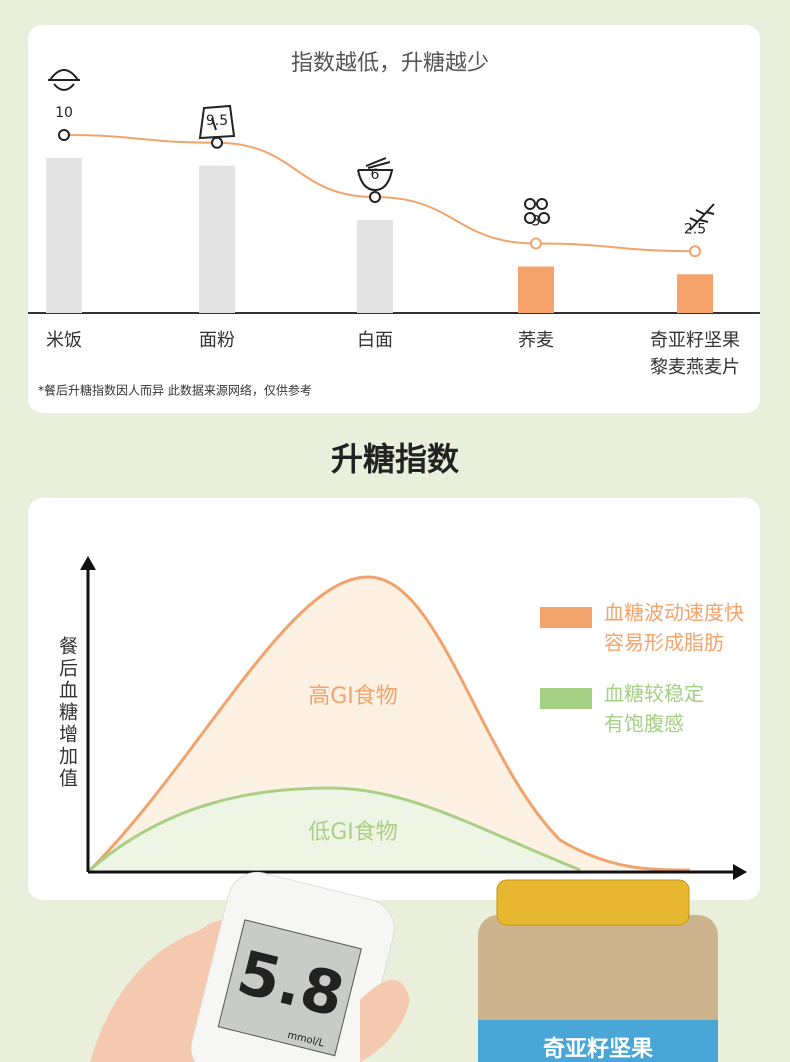 This screenshot has height=1062, width=790. Describe the element at coordinates (175, 390) in the screenshot. I see `note: *餐后升糖指数因人而异 此数据来源网络，仅供参考` at that location.